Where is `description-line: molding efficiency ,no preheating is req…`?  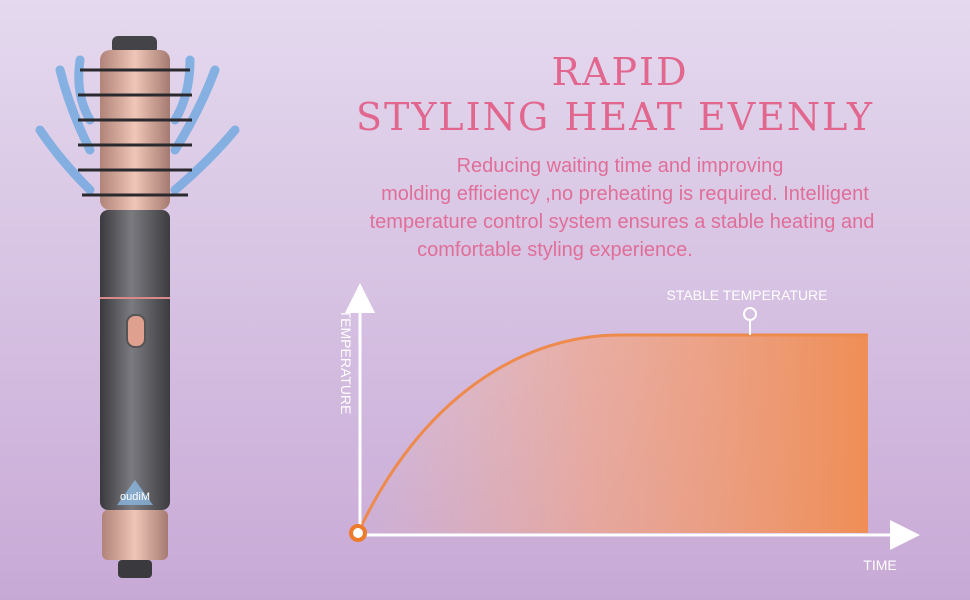 description-line: molding efficiency ,no preheating is req… is located at coordinates (625, 194).